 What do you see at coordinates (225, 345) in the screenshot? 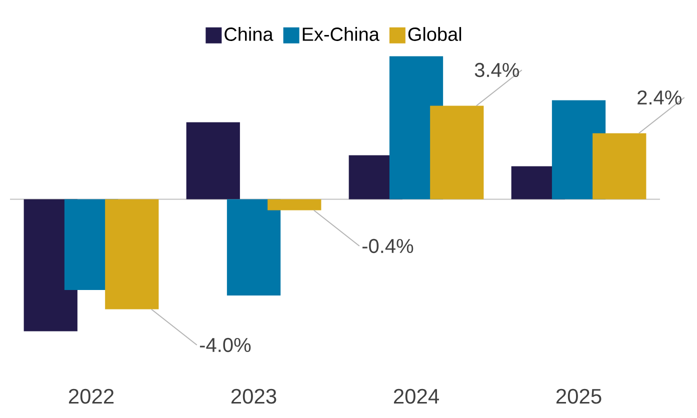
I see `data-label: -4.0%` at bounding box center [225, 345].